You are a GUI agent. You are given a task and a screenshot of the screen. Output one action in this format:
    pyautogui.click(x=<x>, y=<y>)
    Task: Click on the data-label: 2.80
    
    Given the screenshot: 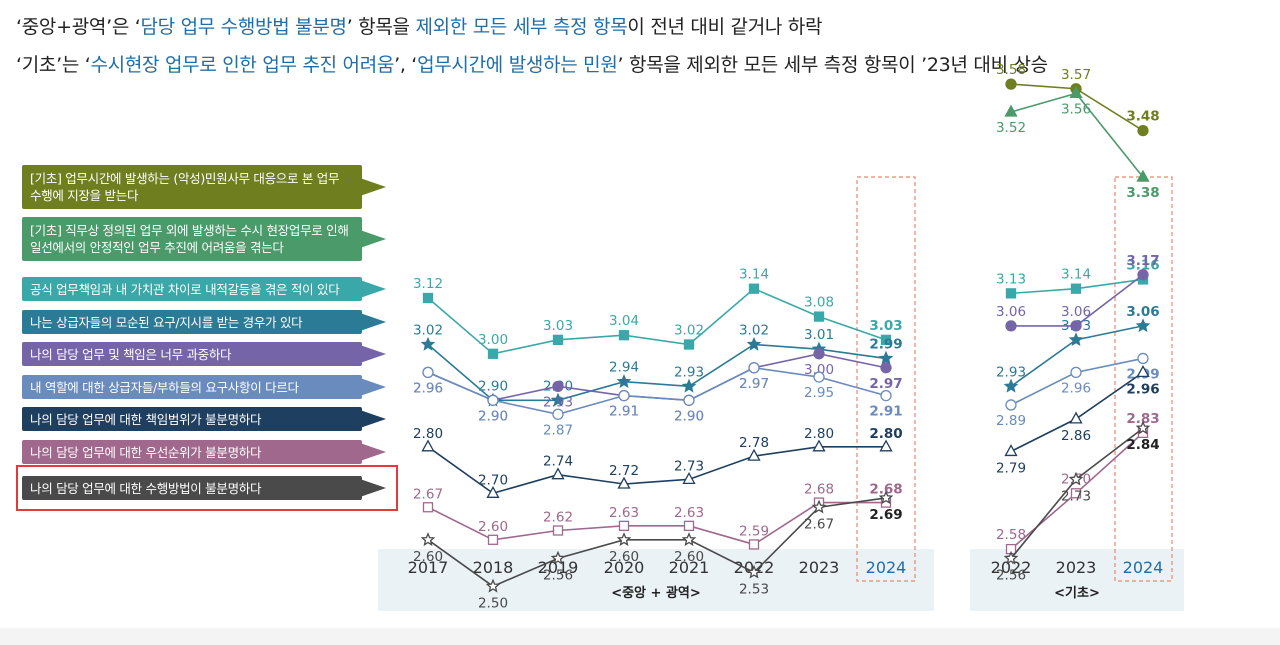 What is the action you would take?
    pyautogui.click(x=428, y=434)
    